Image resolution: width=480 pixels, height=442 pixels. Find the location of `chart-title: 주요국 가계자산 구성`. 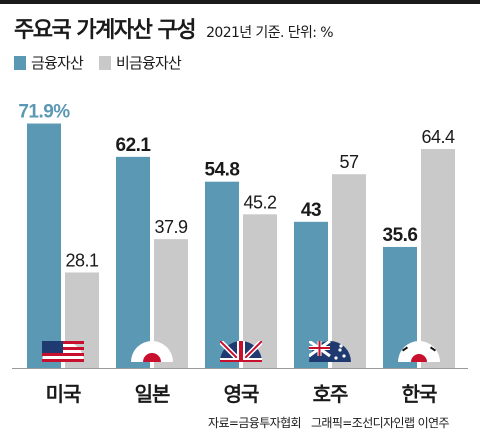

chart-title: 주요국 가계자산 구성 is located at coordinates (105, 30).